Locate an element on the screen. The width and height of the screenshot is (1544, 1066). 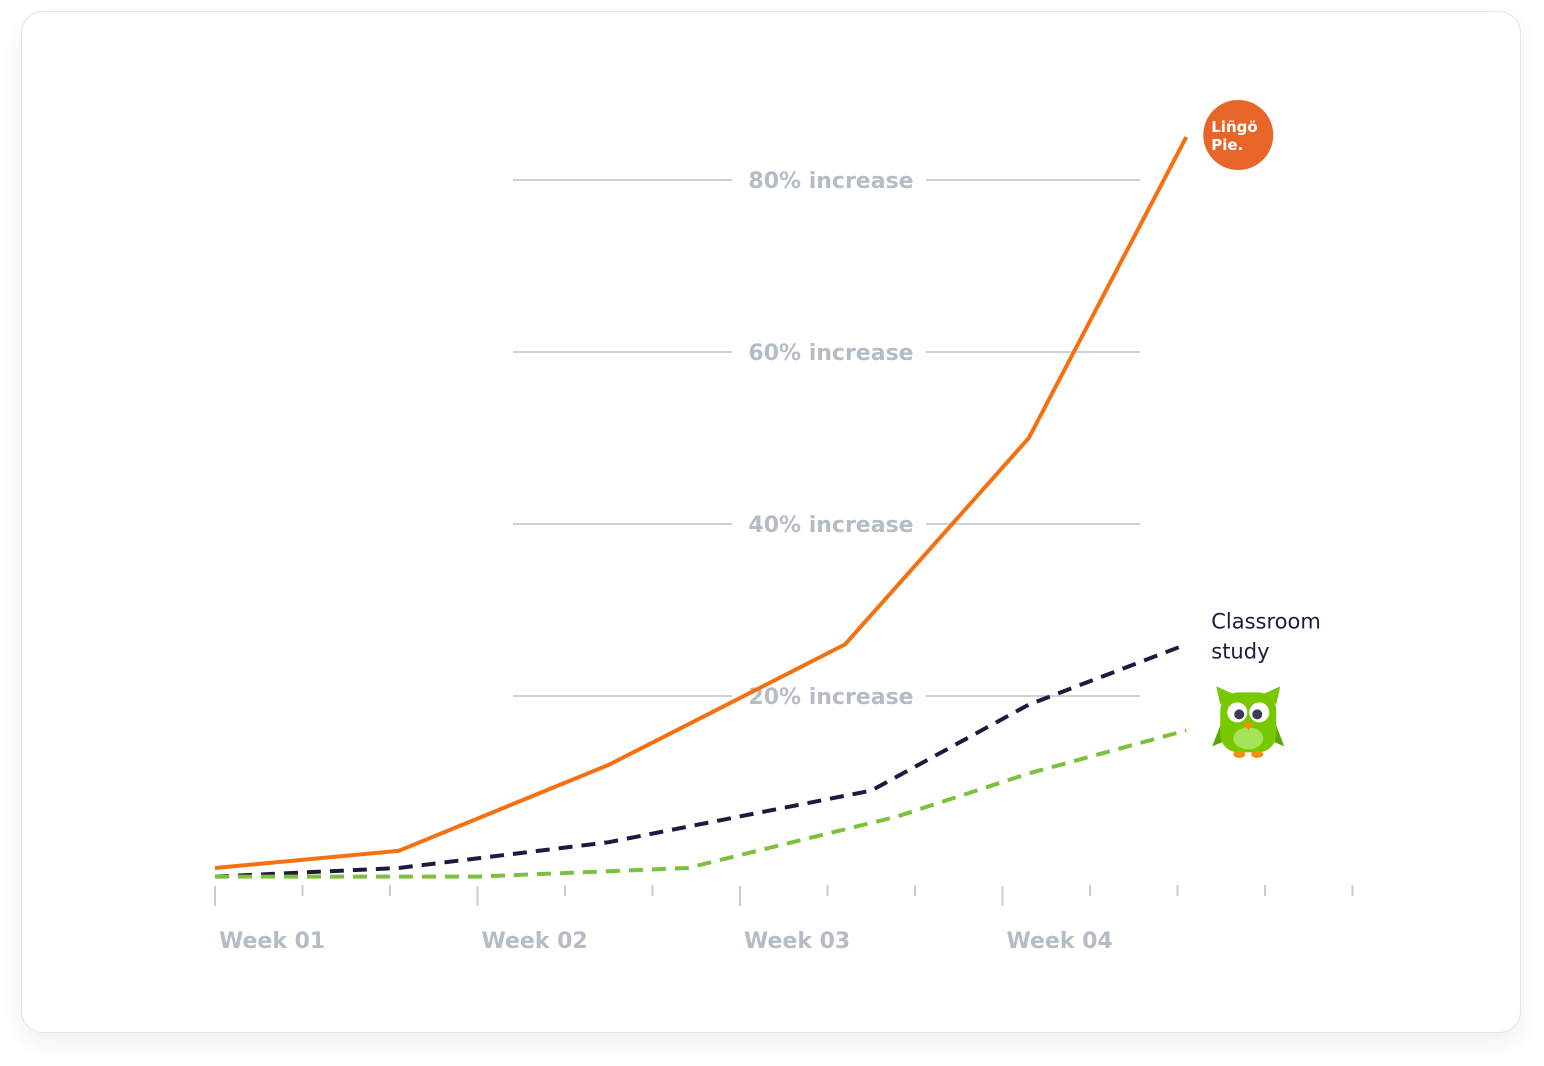
gridline-label: 60% increase is located at coordinates (830, 353).